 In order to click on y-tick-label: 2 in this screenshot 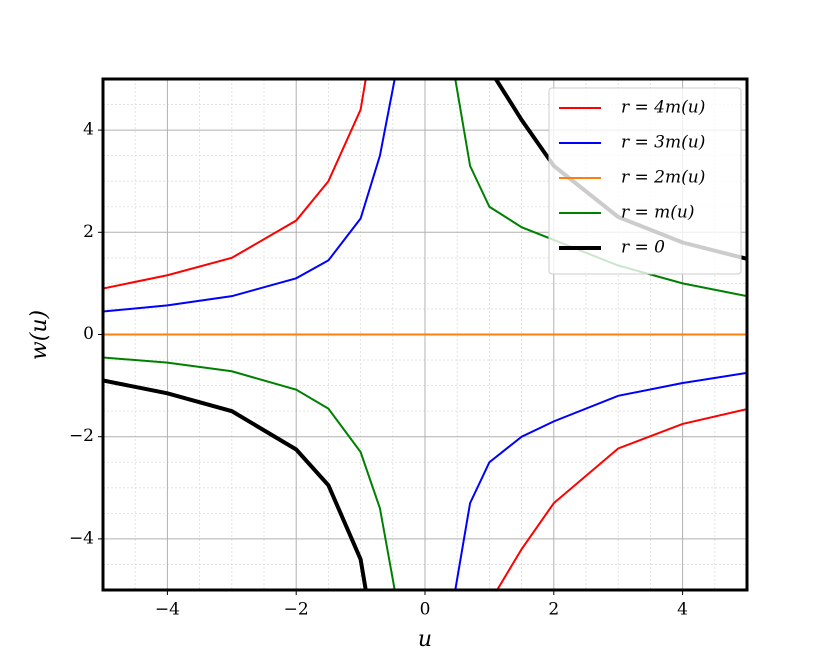, I will do `click(88, 232)`.